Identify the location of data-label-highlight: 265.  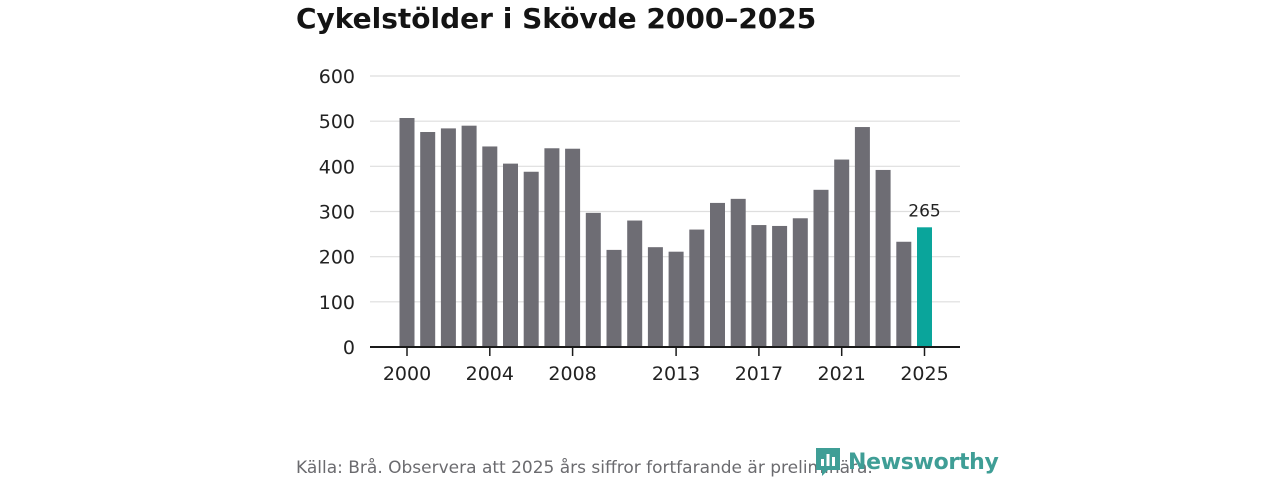
(924, 211).